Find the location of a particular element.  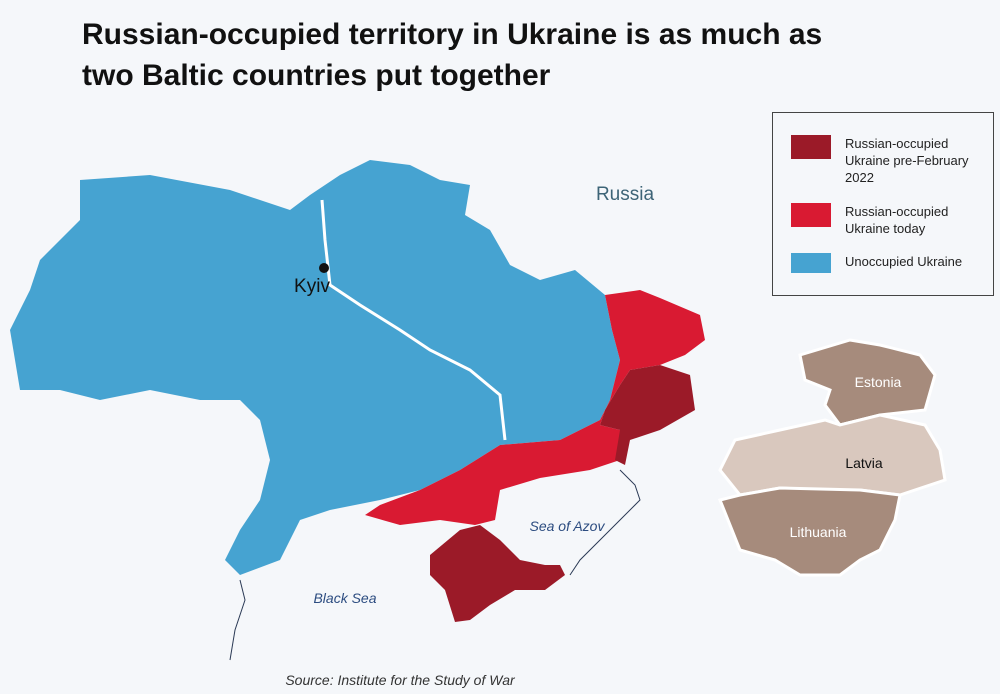

country-label: Estonia is located at coordinates (878, 382).